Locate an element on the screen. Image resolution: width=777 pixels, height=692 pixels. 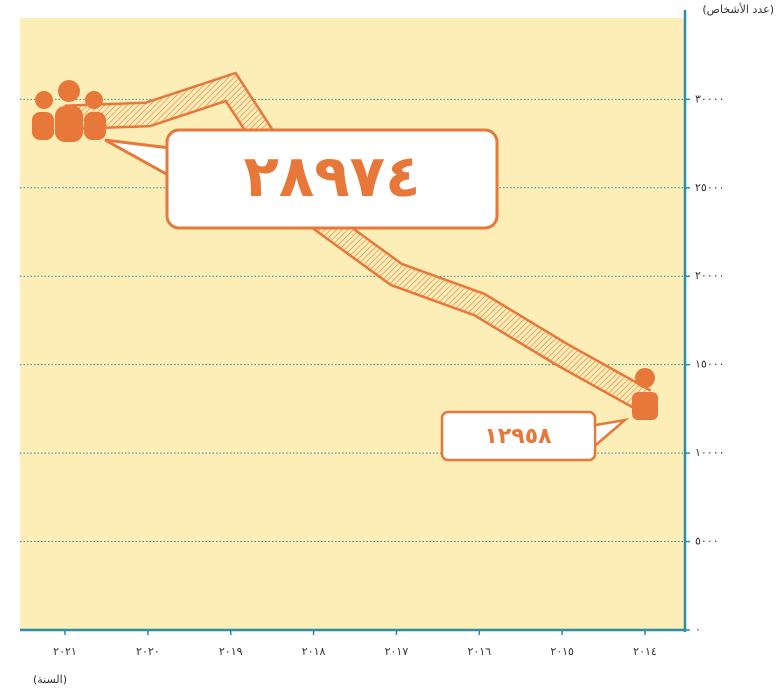
callout-large: ٢٨٩٧٤ is located at coordinates (301, 179).